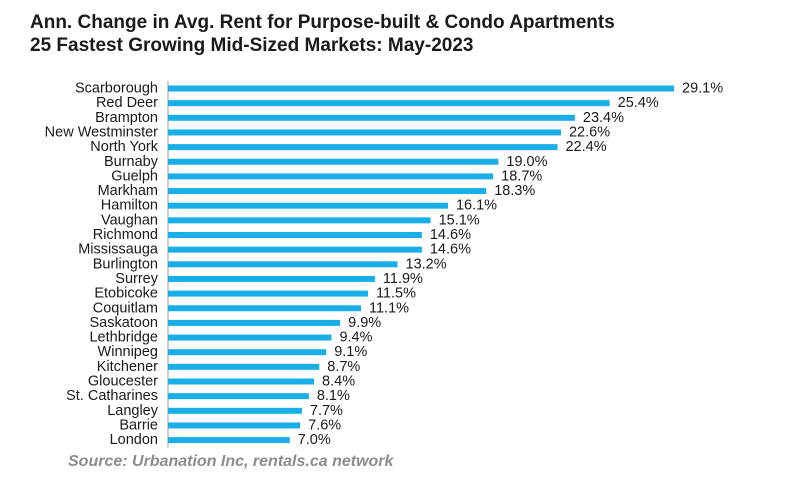 Image resolution: width=800 pixels, height=480 pixels. What do you see at coordinates (638, 103) in the screenshot?
I see `data-label: 25.4%` at bounding box center [638, 103].